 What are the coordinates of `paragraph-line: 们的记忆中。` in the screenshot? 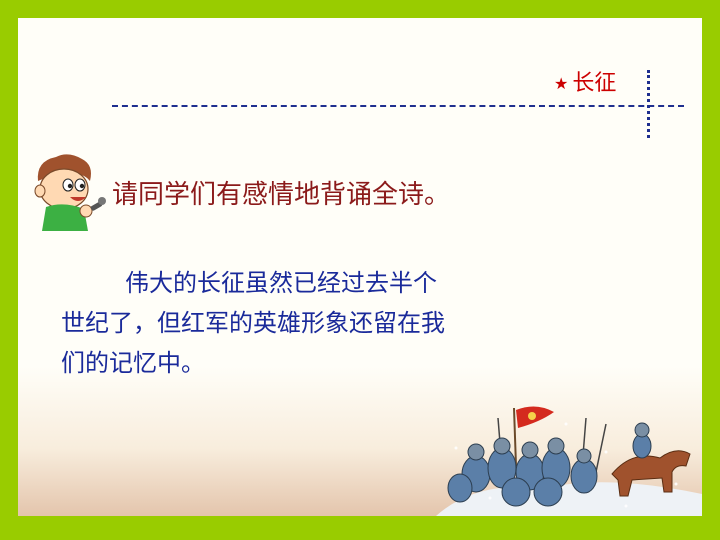 It's located at (331, 363).